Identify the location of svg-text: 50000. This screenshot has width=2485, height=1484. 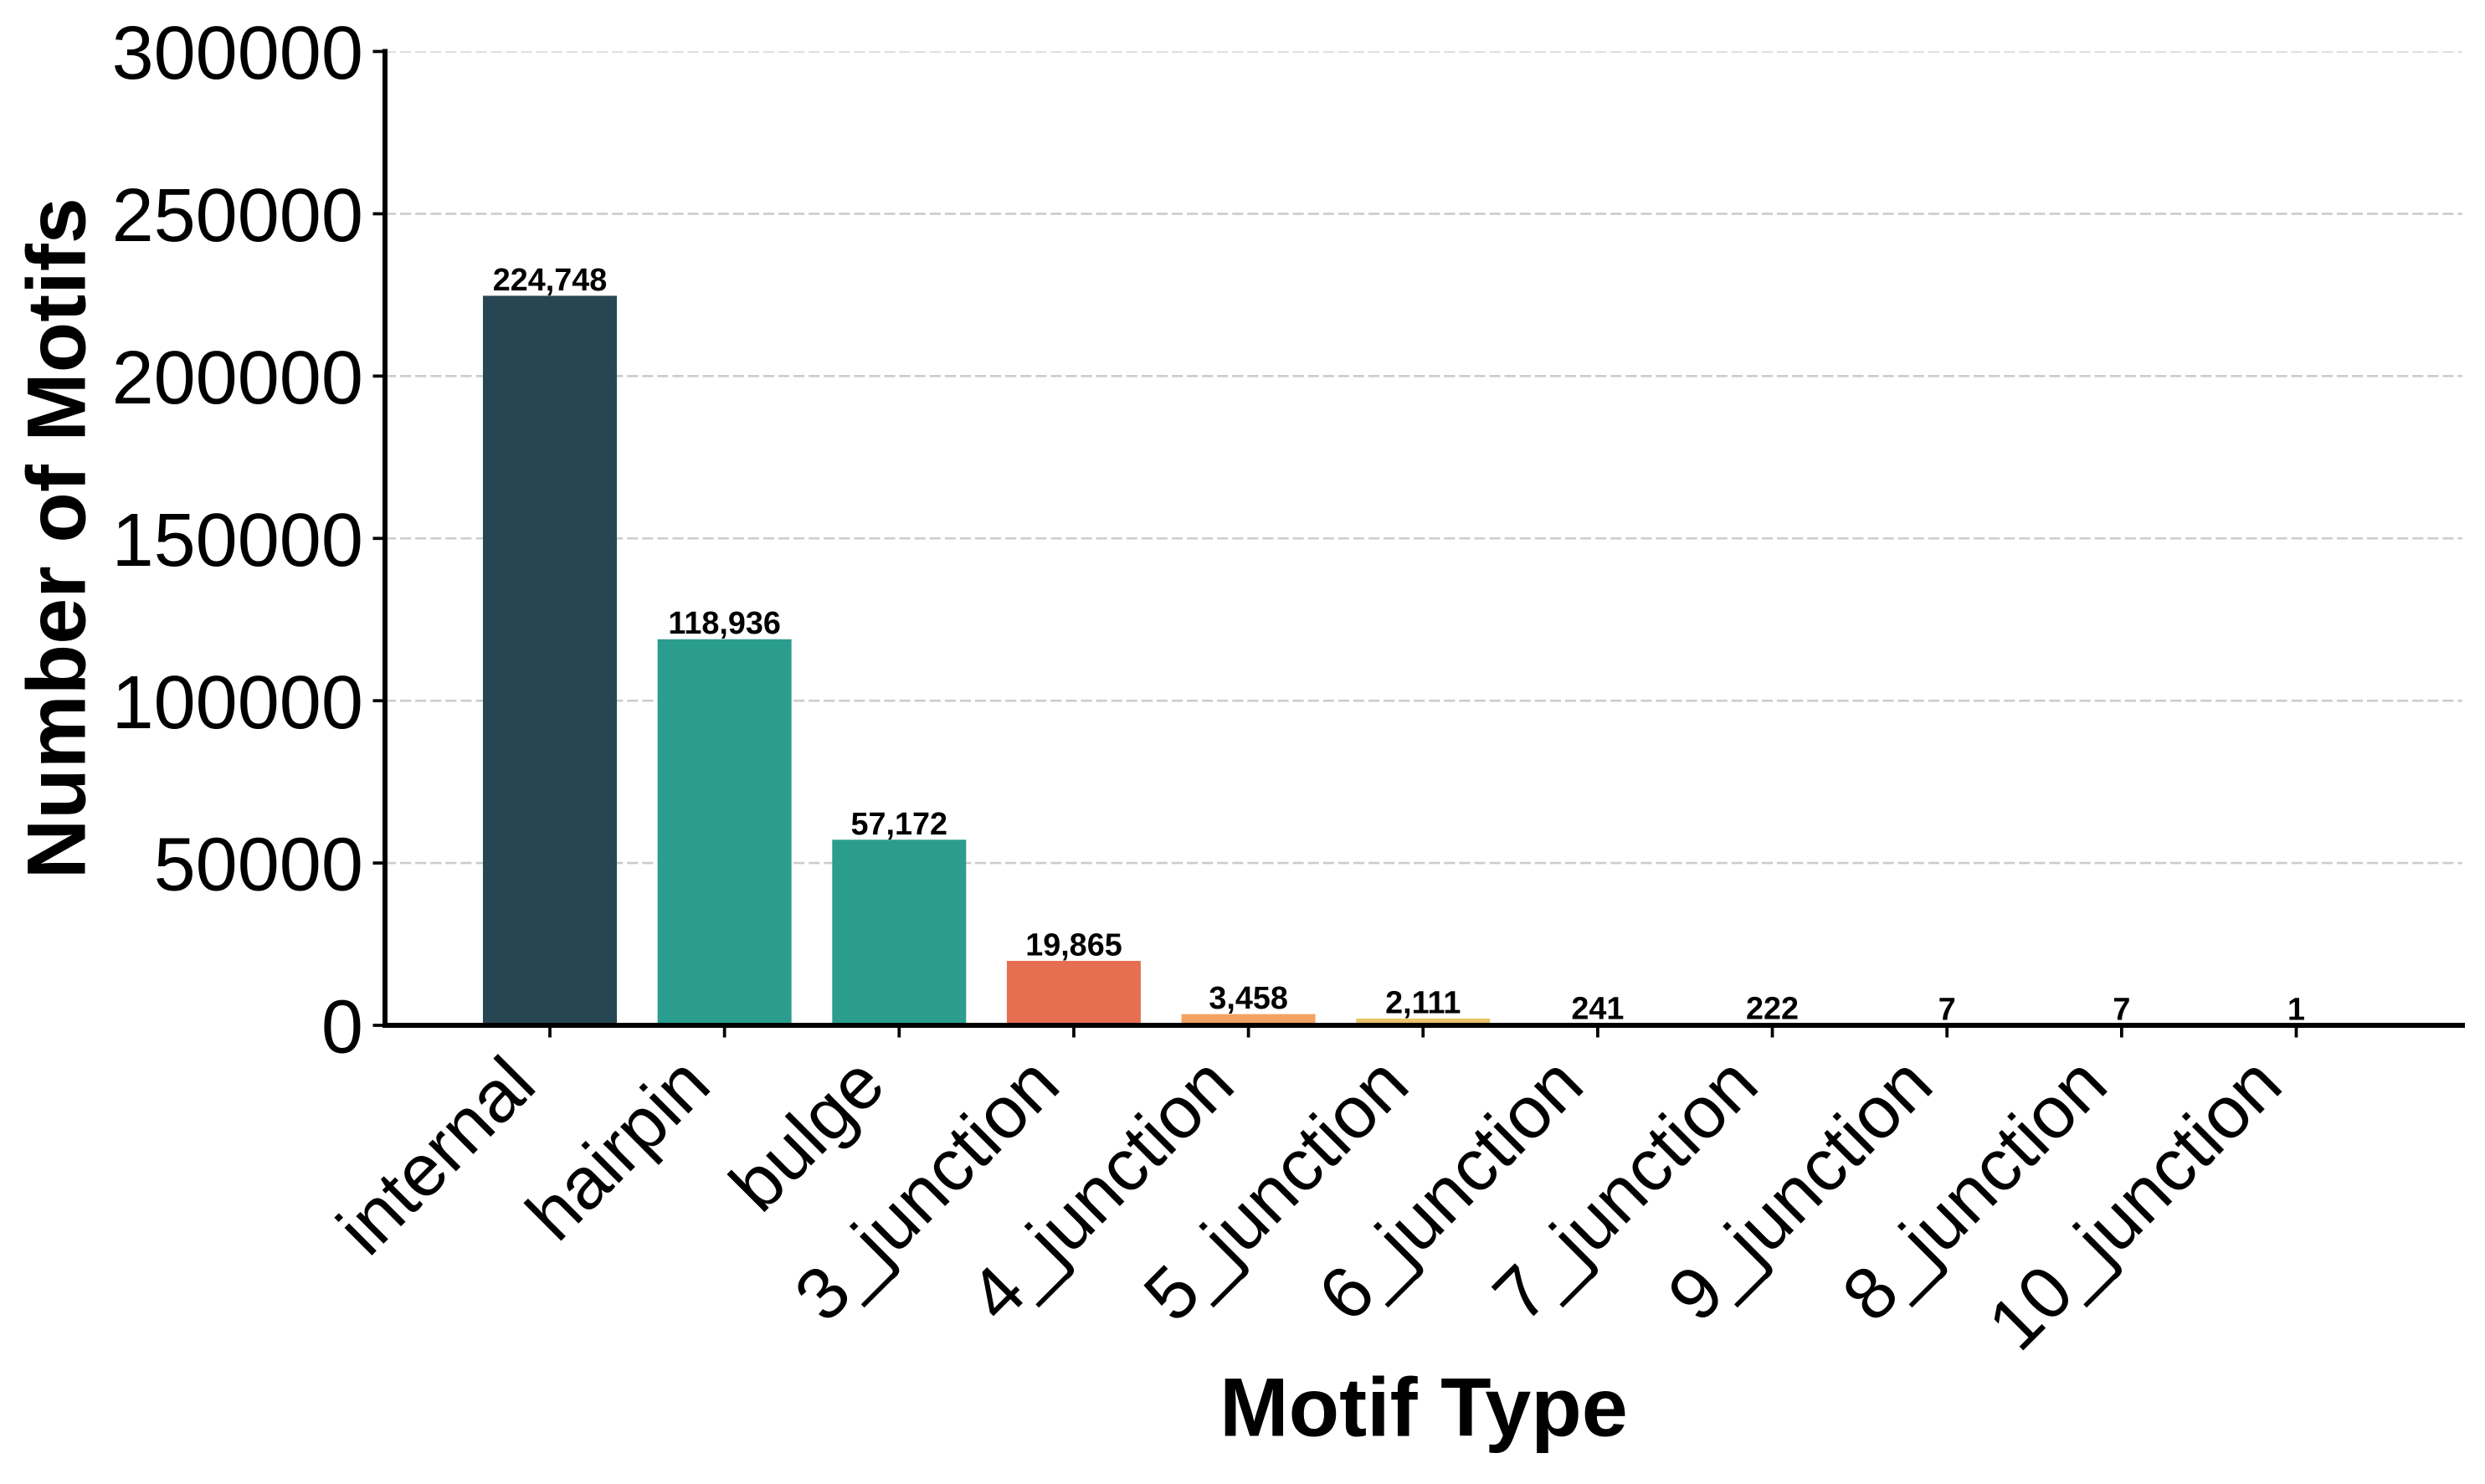
(258, 866).